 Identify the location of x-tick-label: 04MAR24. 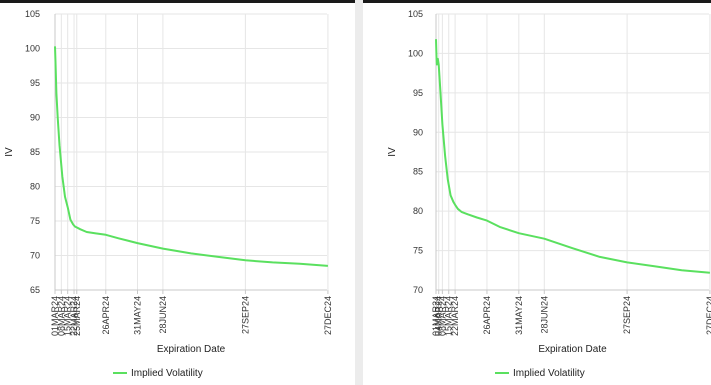
(439, 316).